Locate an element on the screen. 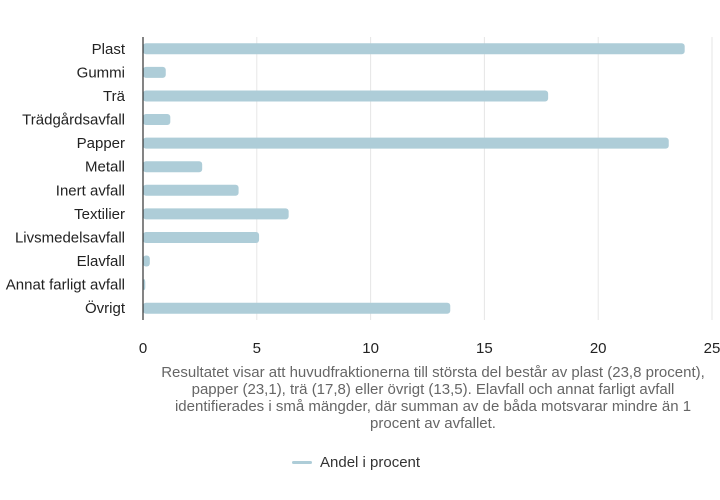 This screenshot has width=720, height=500. category-label: Trädgårdsavfall is located at coordinates (73, 120).